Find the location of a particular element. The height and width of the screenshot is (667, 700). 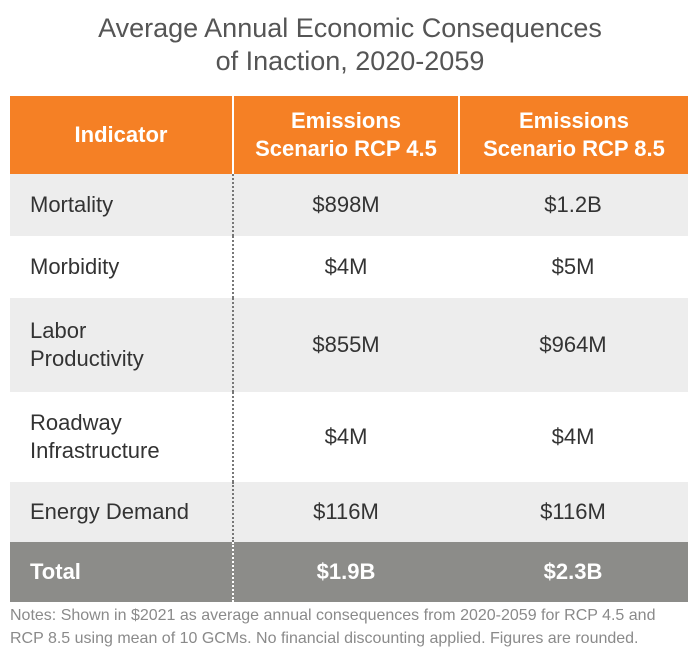

table-row: Mortality $898M $1.2B is located at coordinates (349, 205).